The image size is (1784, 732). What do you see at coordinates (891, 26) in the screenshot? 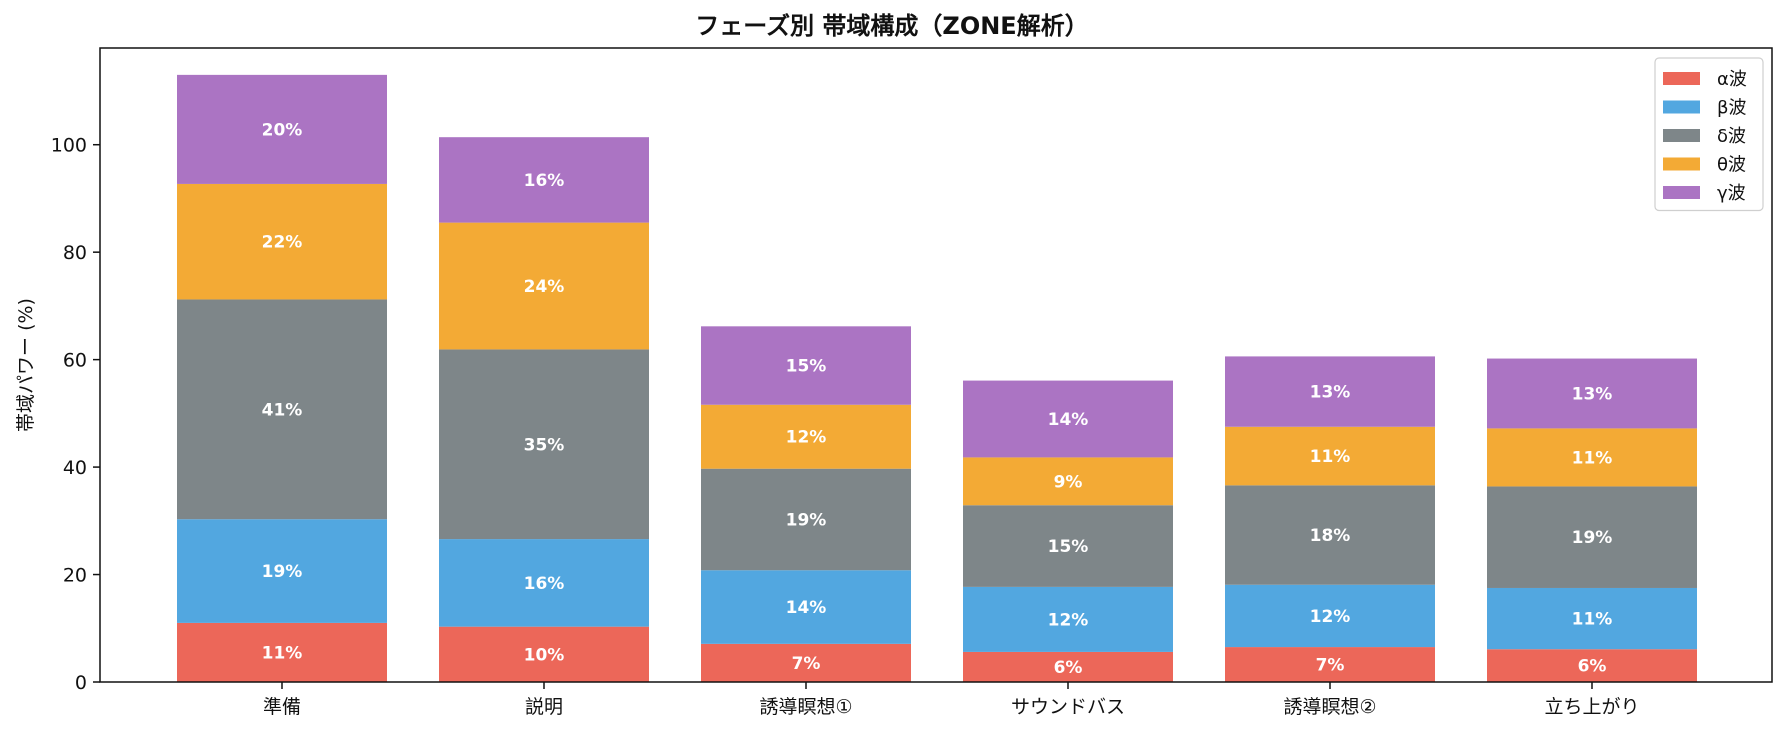
I see `chart-title: フェーズ別 帯域構成（ZONE解析）` at bounding box center [891, 26].